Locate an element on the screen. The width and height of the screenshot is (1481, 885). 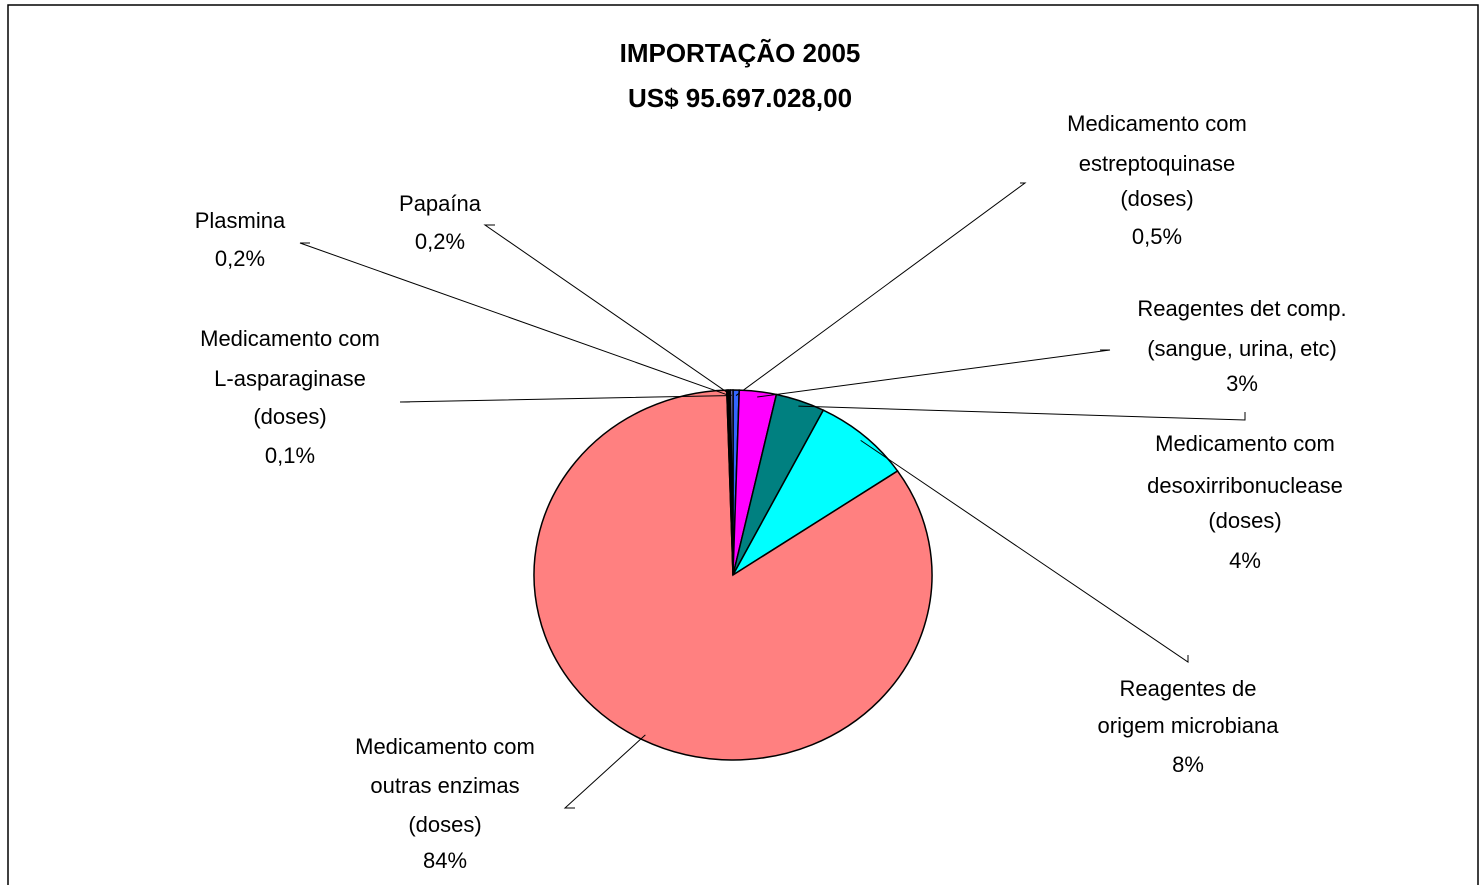
chart-title: IMPORTAÇÃO 2005 is located at coordinates (740, 53).